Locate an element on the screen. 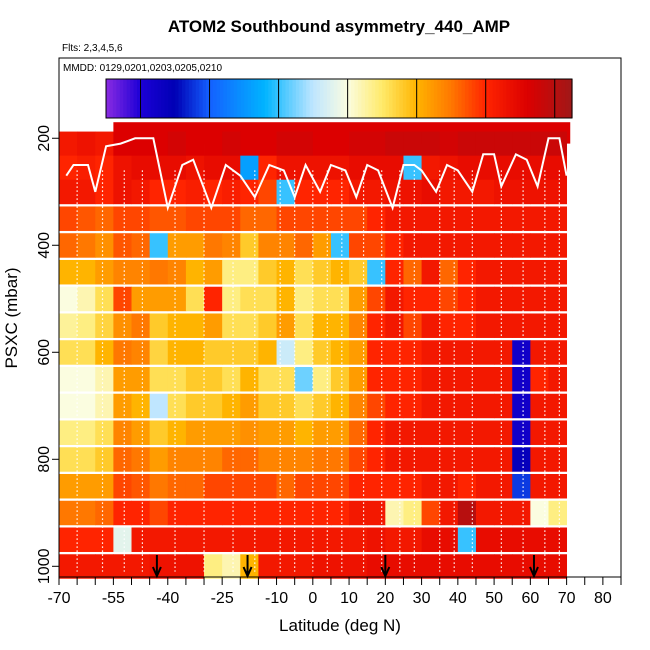 This screenshot has height=650, width=650. chart-title: ATOM2 Southbound asymmetry_440_AMP is located at coordinates (339, 26).